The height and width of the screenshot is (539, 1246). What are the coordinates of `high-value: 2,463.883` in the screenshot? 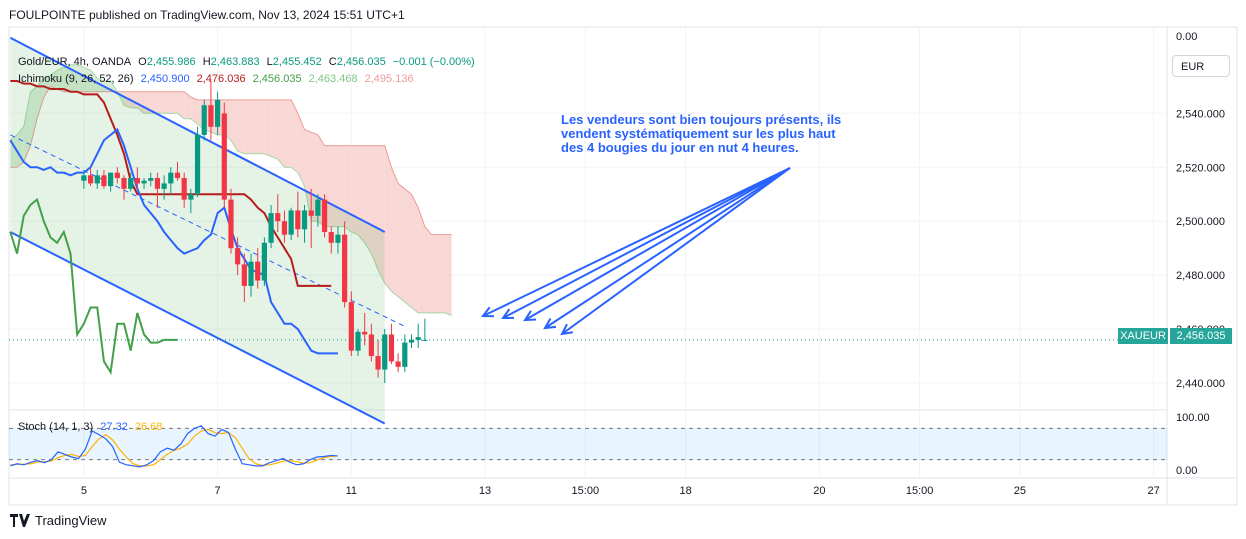 It's located at (235, 62).